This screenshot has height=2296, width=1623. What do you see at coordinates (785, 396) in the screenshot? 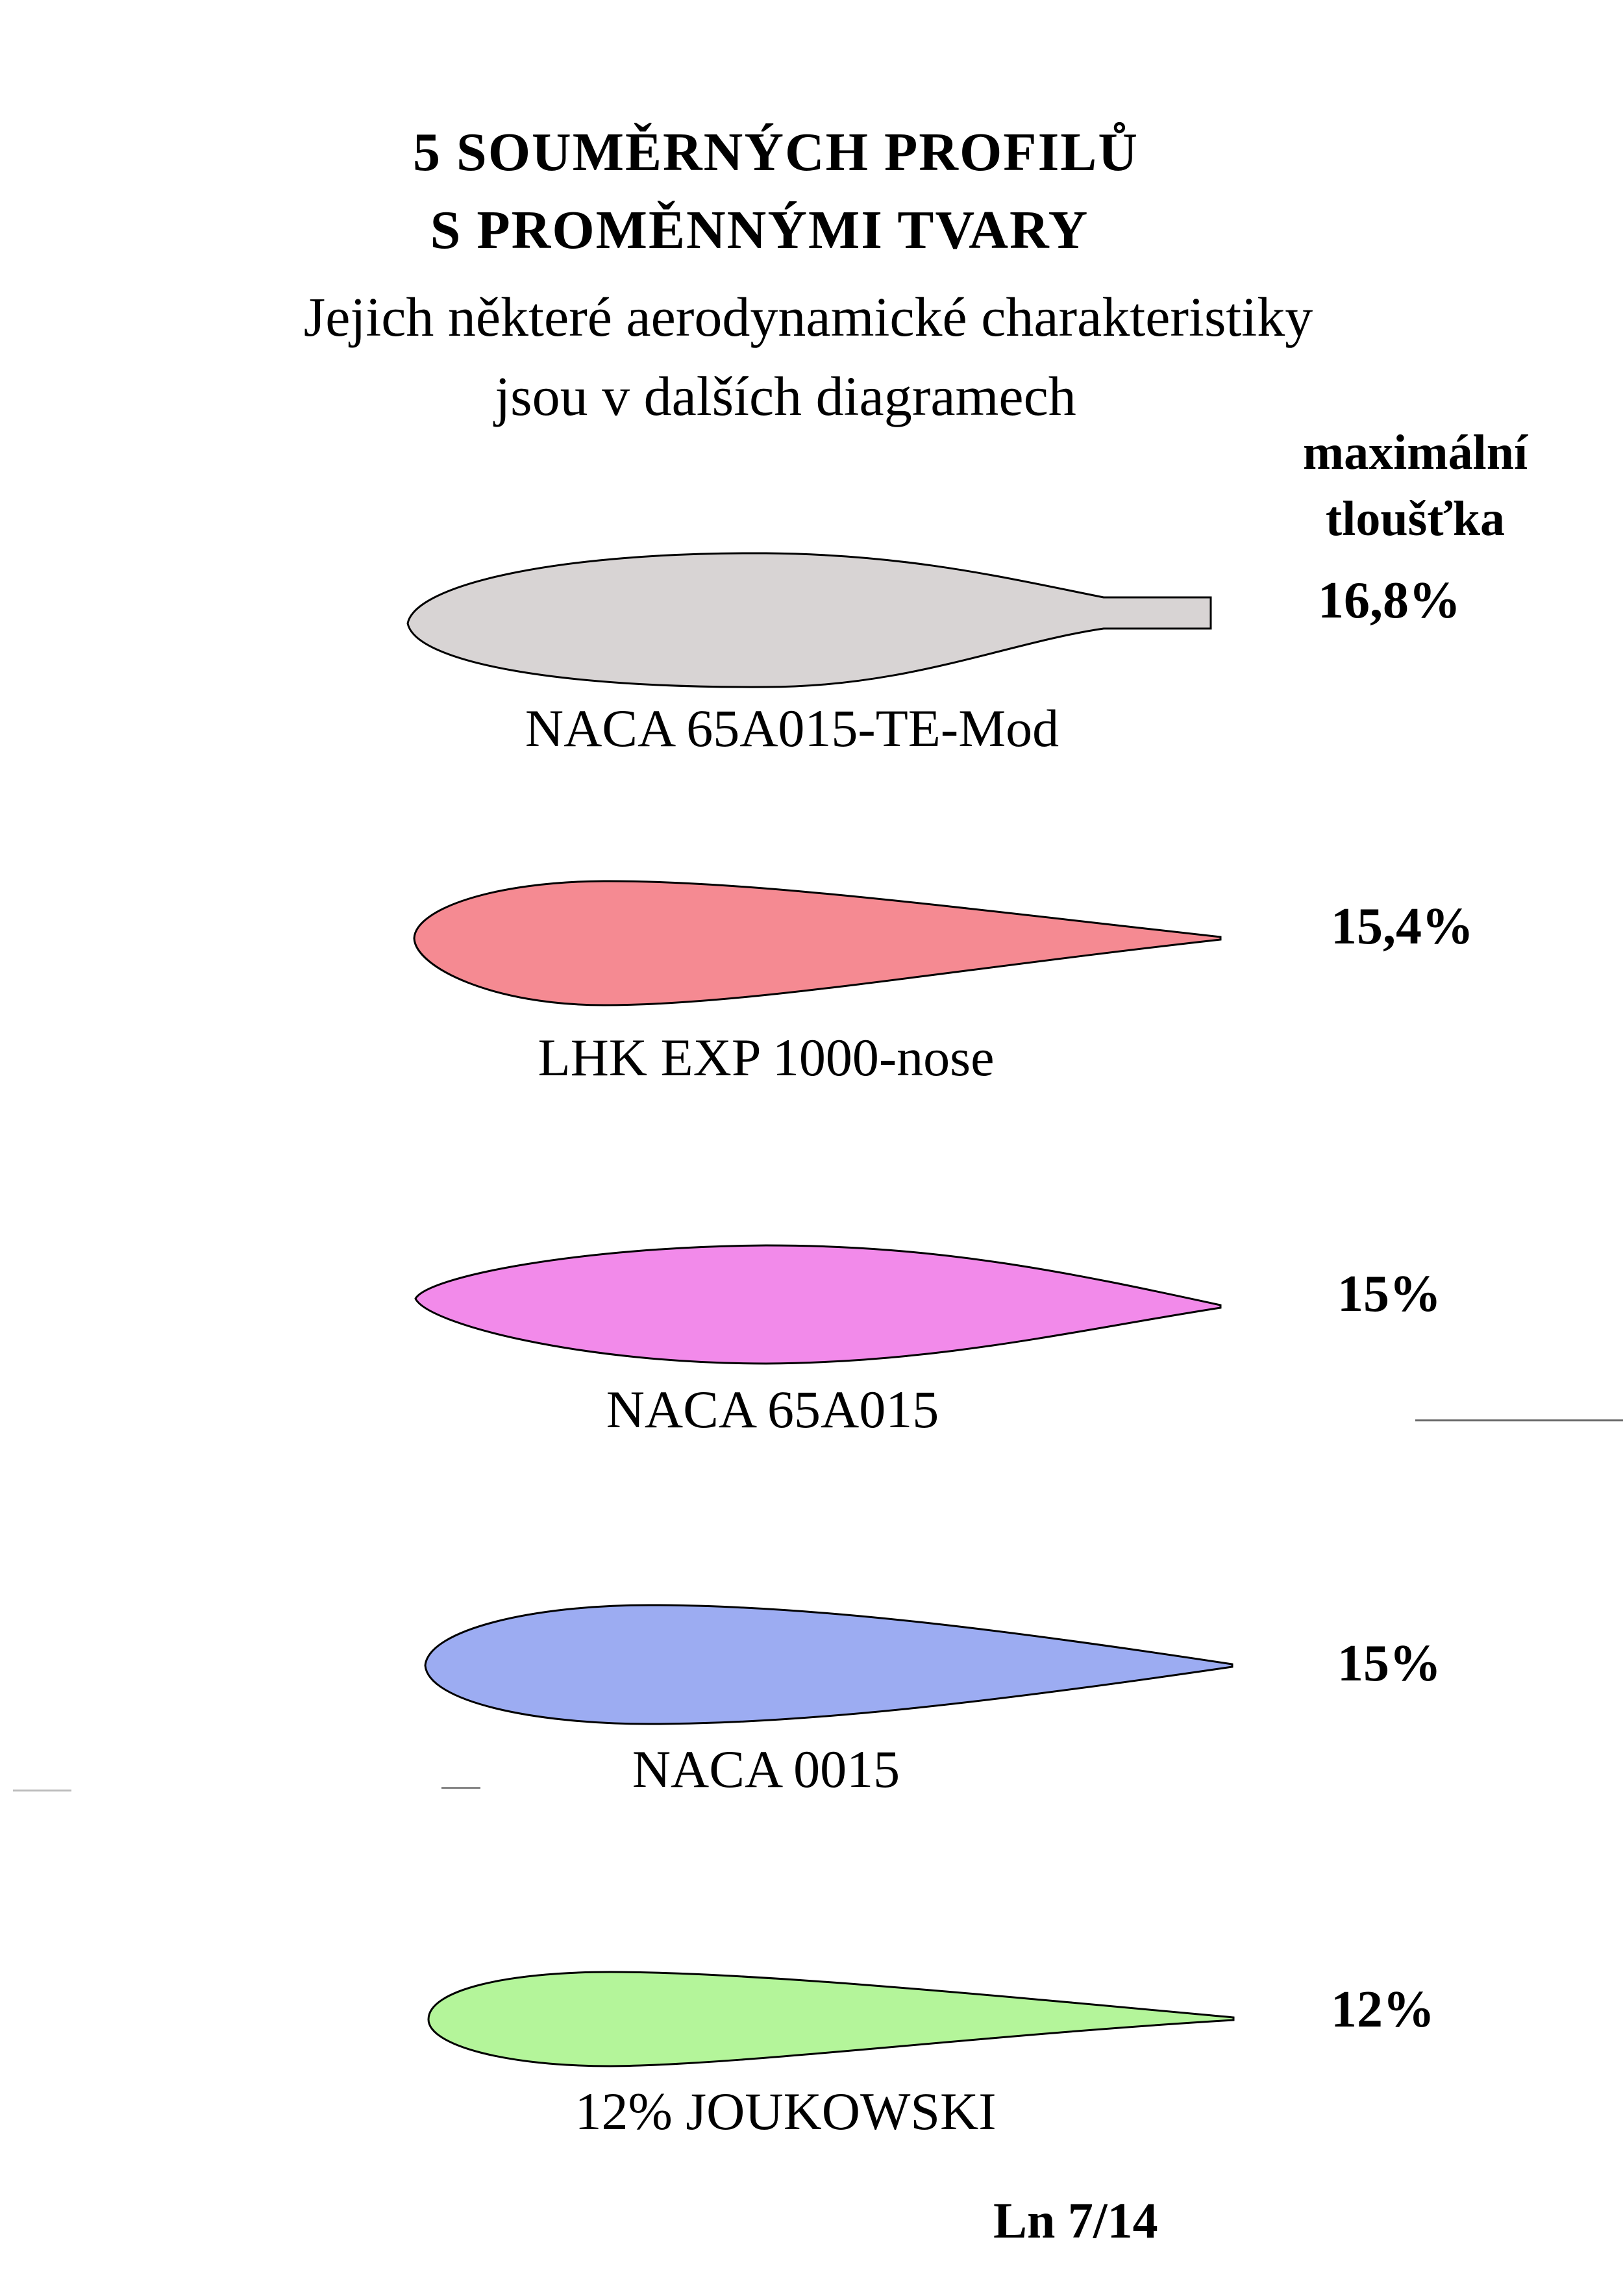
I see `subtitle-line-2: jsou v dalších diagramech` at bounding box center [785, 396].